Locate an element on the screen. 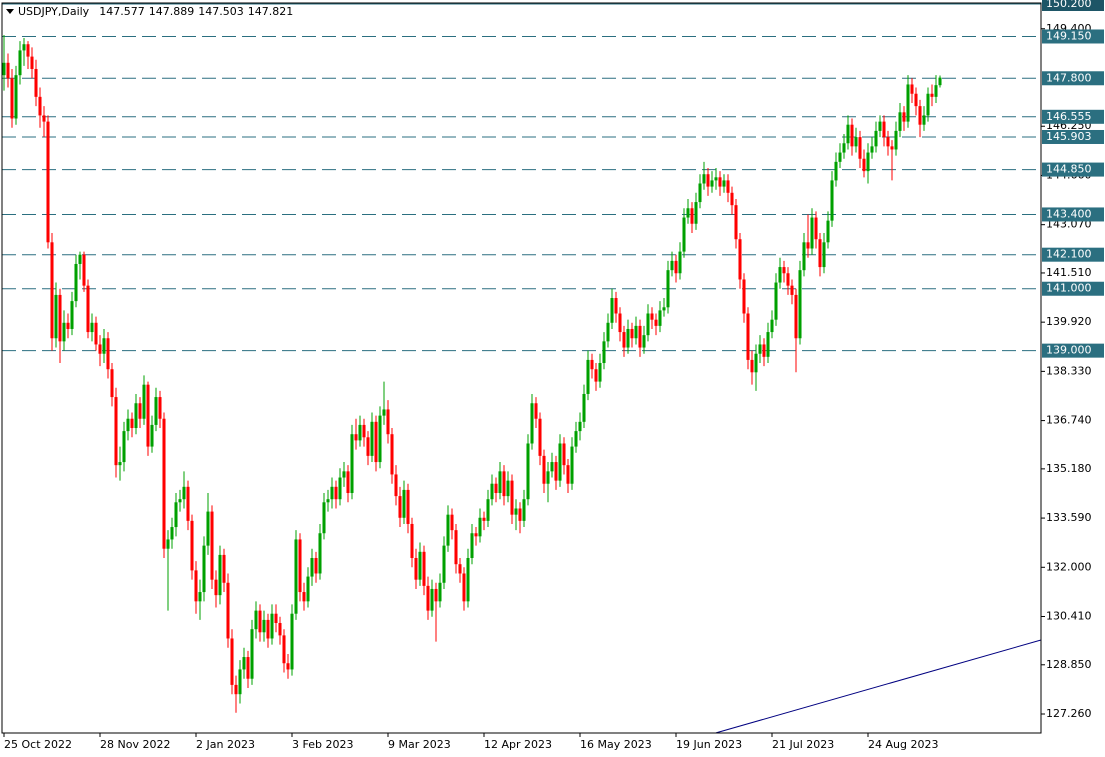 The image size is (1105, 757). chart-title: USDJPY,Daily is located at coordinates (54, 11).